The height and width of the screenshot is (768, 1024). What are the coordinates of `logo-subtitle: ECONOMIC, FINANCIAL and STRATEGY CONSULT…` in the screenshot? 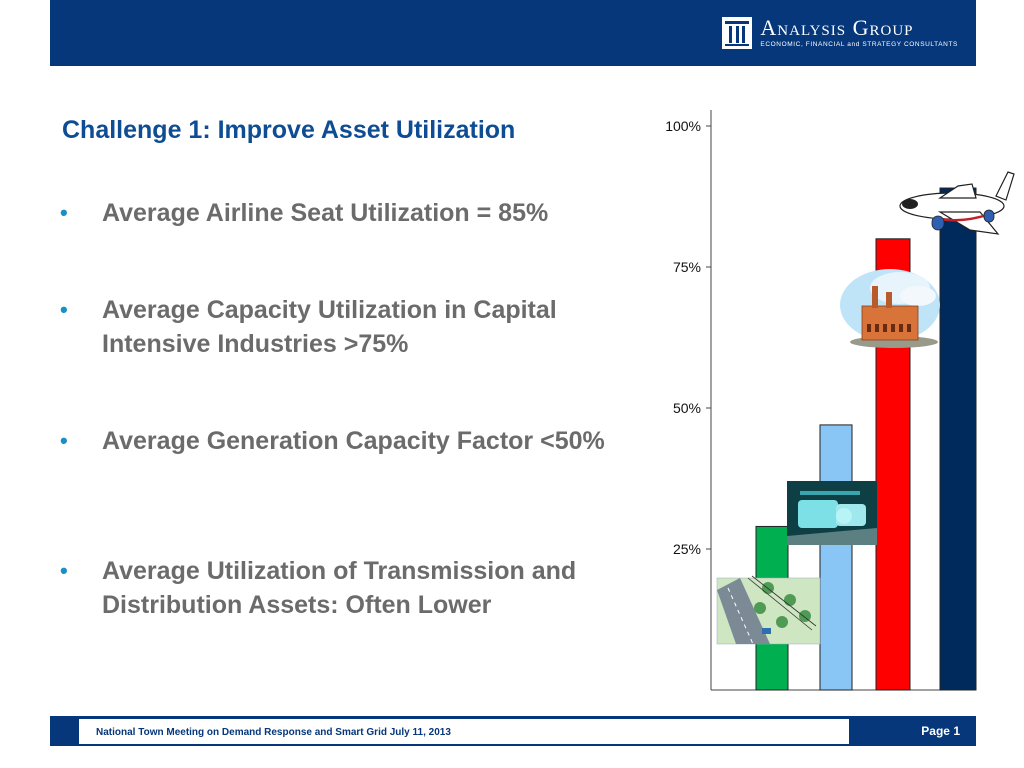 It's located at (859, 45).